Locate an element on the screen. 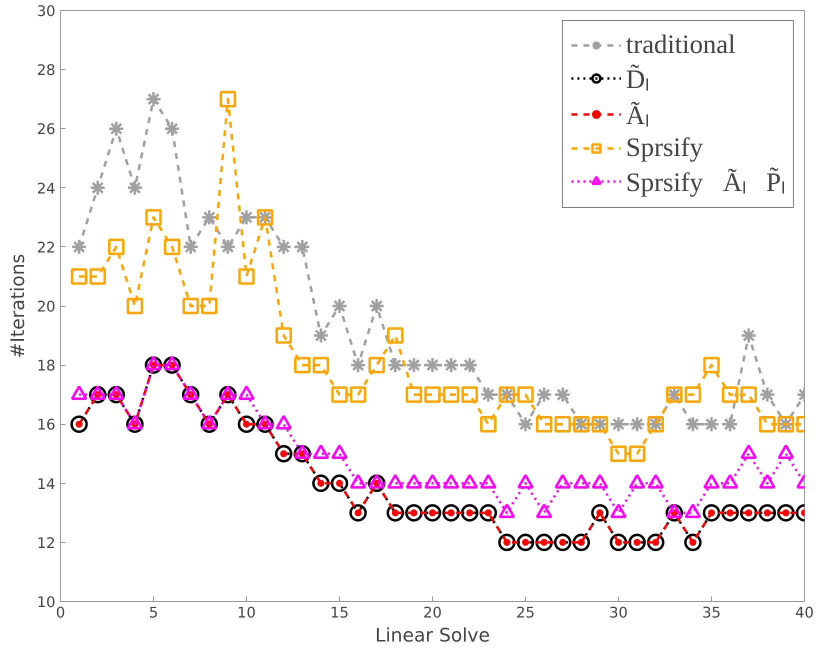 The width and height of the screenshot is (819, 651). x-tick-label: 10 is located at coordinates (246, 613).